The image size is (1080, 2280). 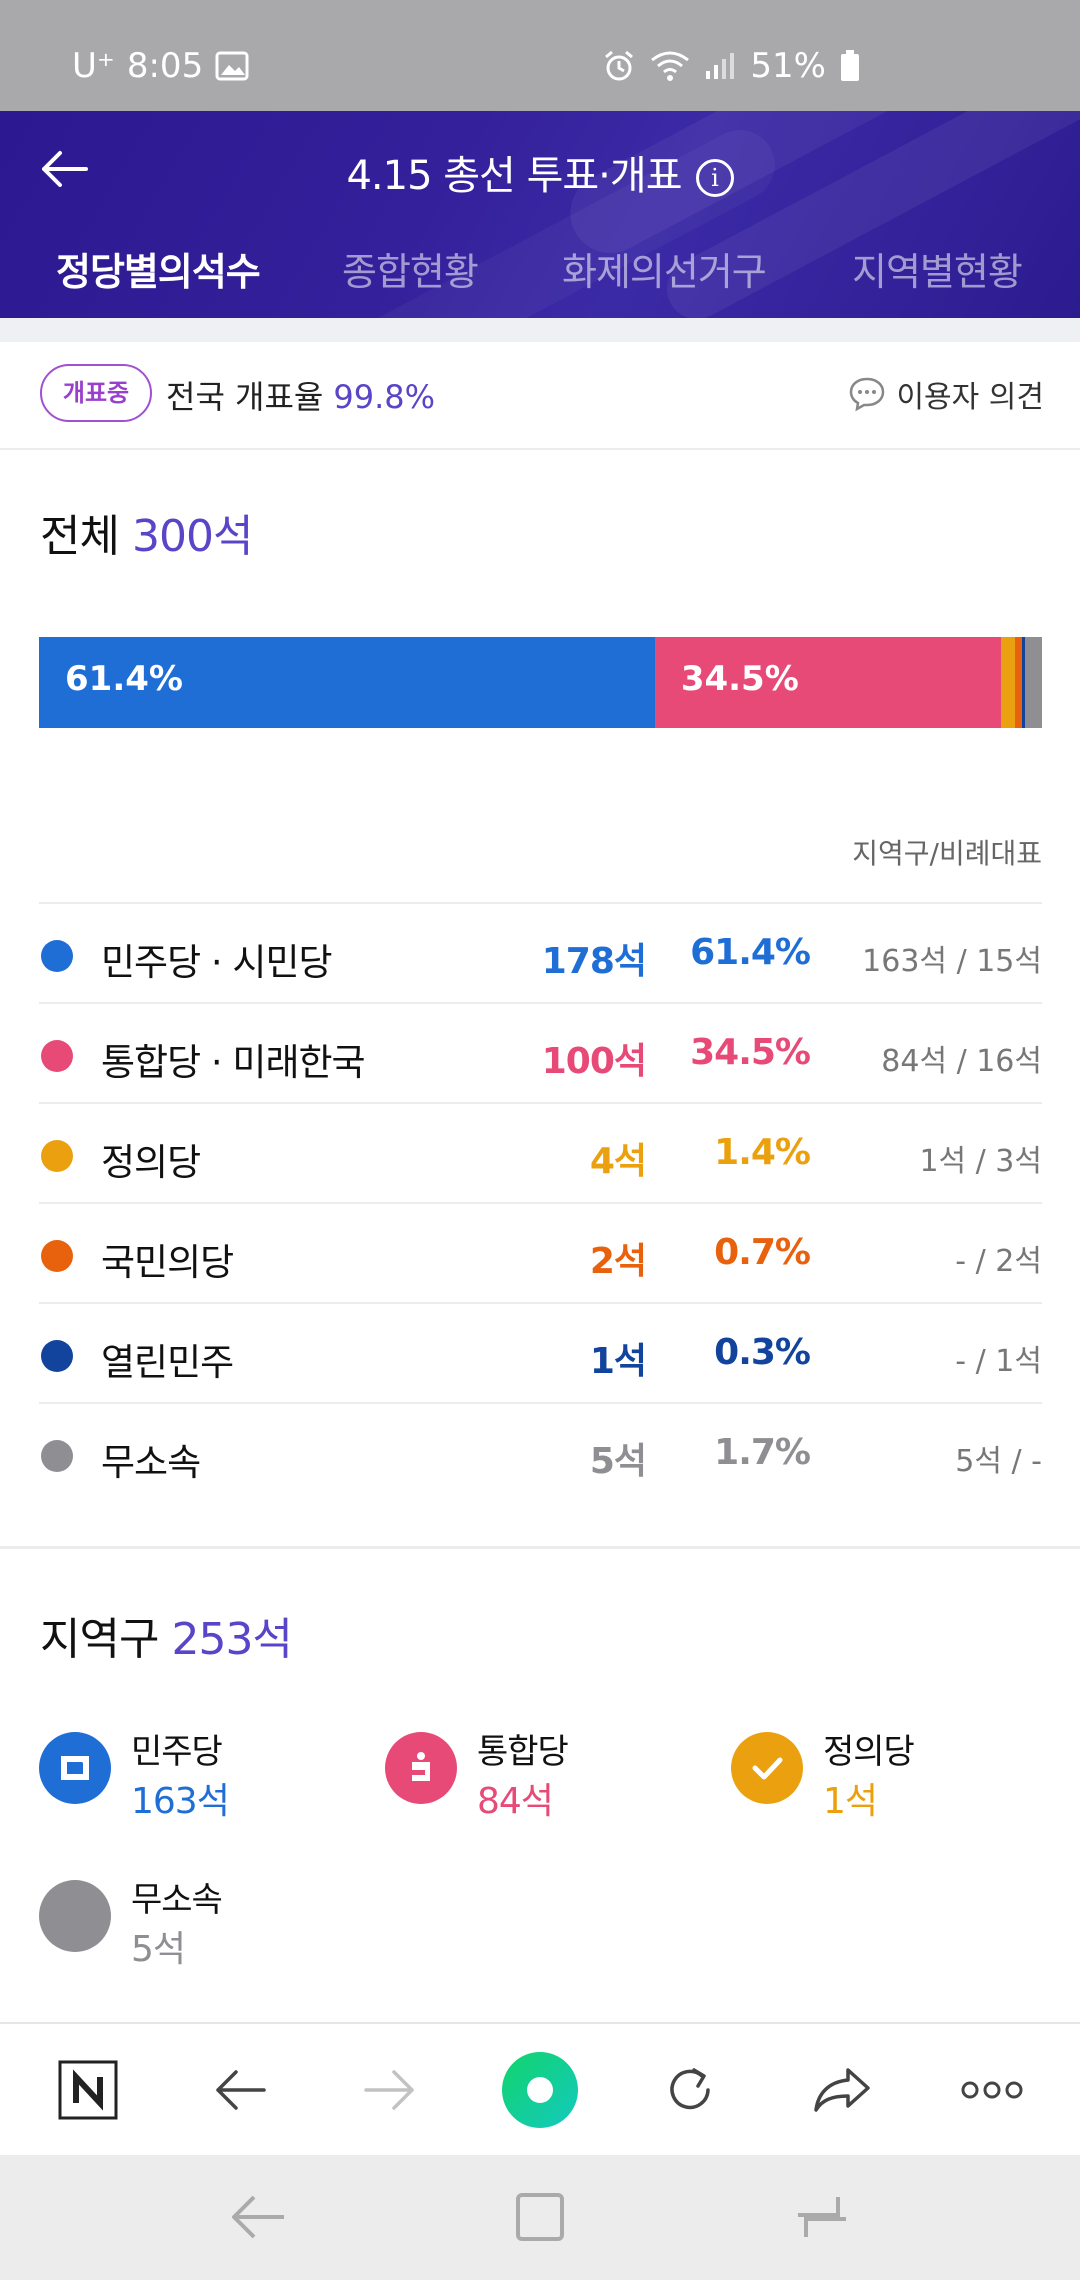 What do you see at coordinates (177, 1900) in the screenshot?
I see `district-party-name: 무소속` at bounding box center [177, 1900].